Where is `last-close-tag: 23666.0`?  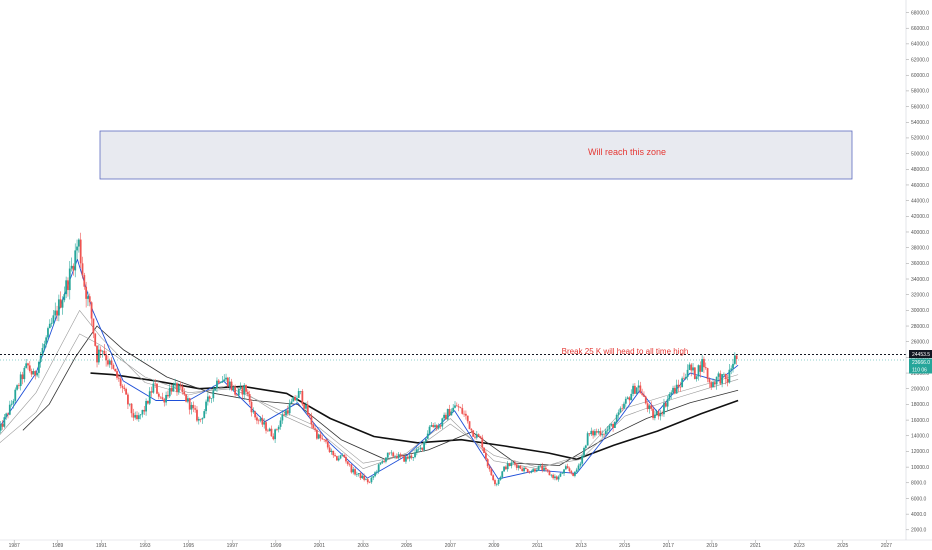
last-close-tag: 23666.0 is located at coordinates (920, 362).